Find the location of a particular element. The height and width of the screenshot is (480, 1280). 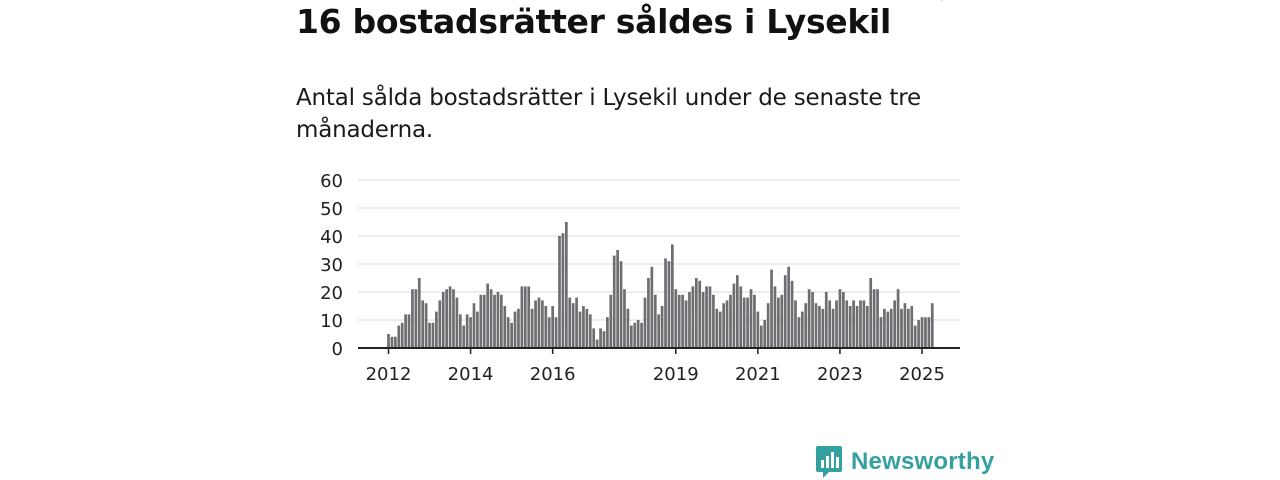

x-tick-label: 2016 is located at coordinates (553, 374).